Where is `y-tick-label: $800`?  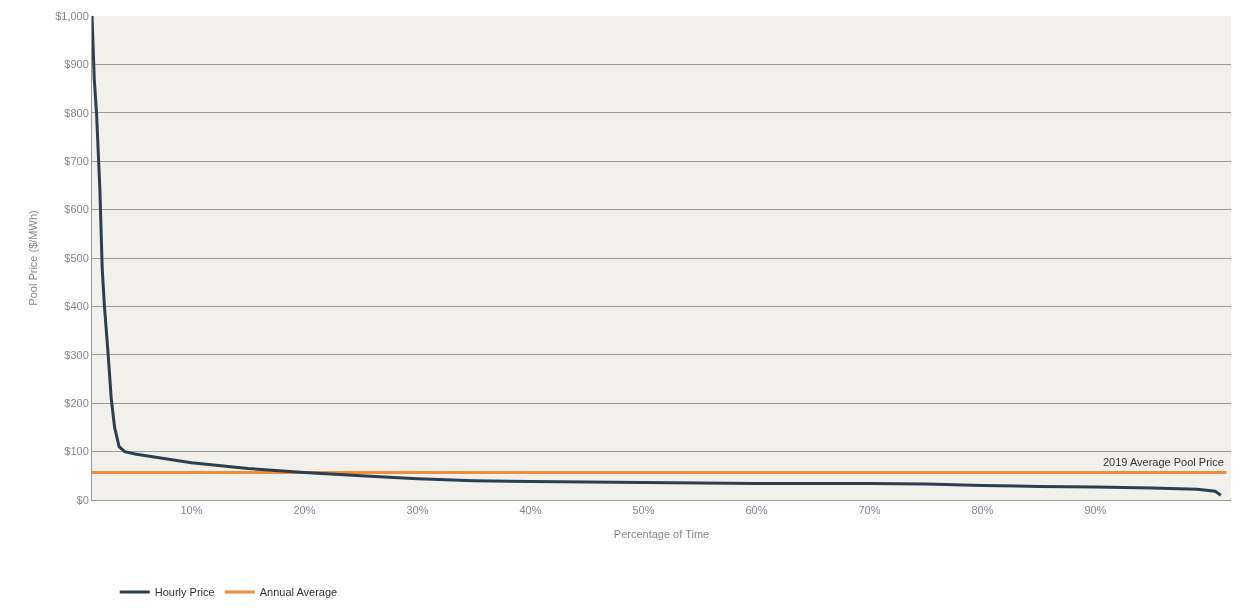
y-tick-label: $800 is located at coordinates (76, 112).